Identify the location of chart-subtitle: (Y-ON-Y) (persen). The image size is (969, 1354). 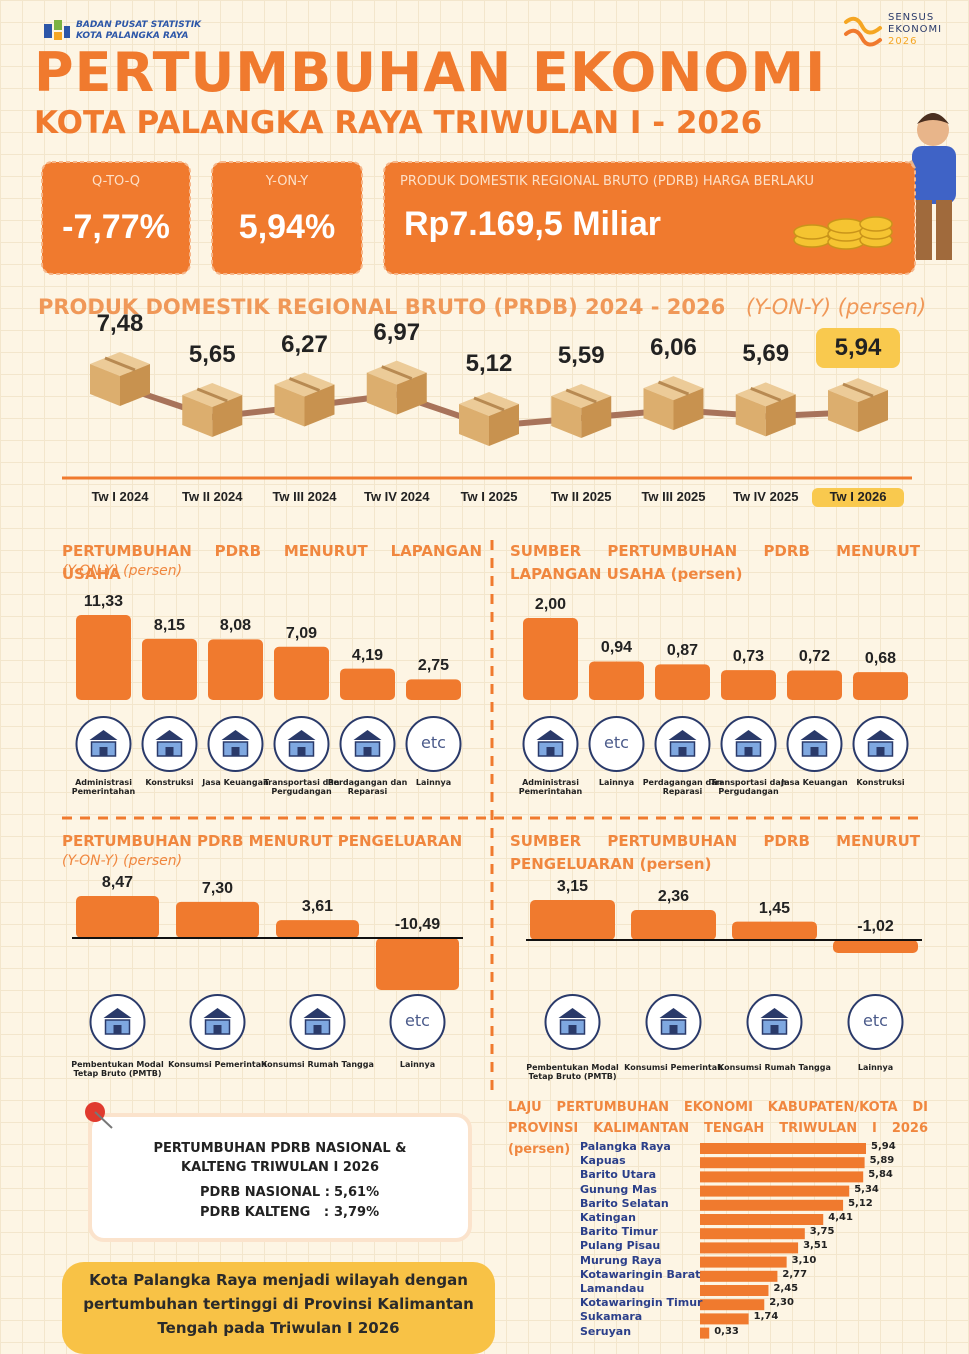
(122, 861).